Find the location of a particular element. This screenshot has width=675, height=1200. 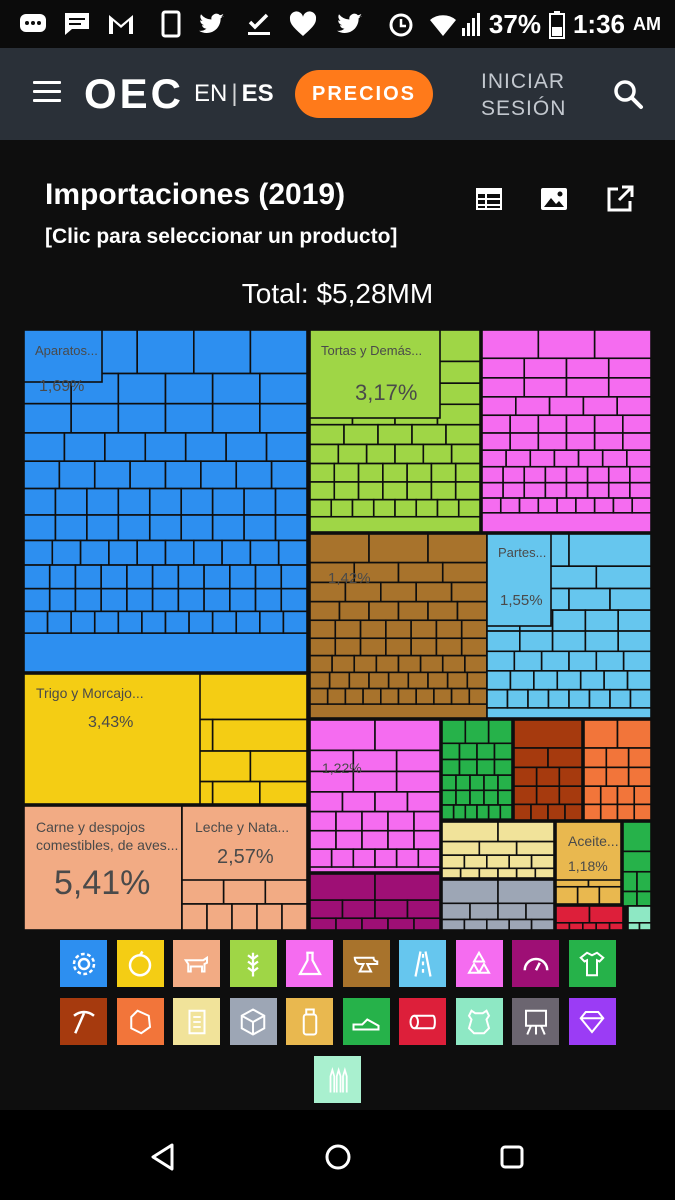

legend-fruit is located at coordinates (140, 963).